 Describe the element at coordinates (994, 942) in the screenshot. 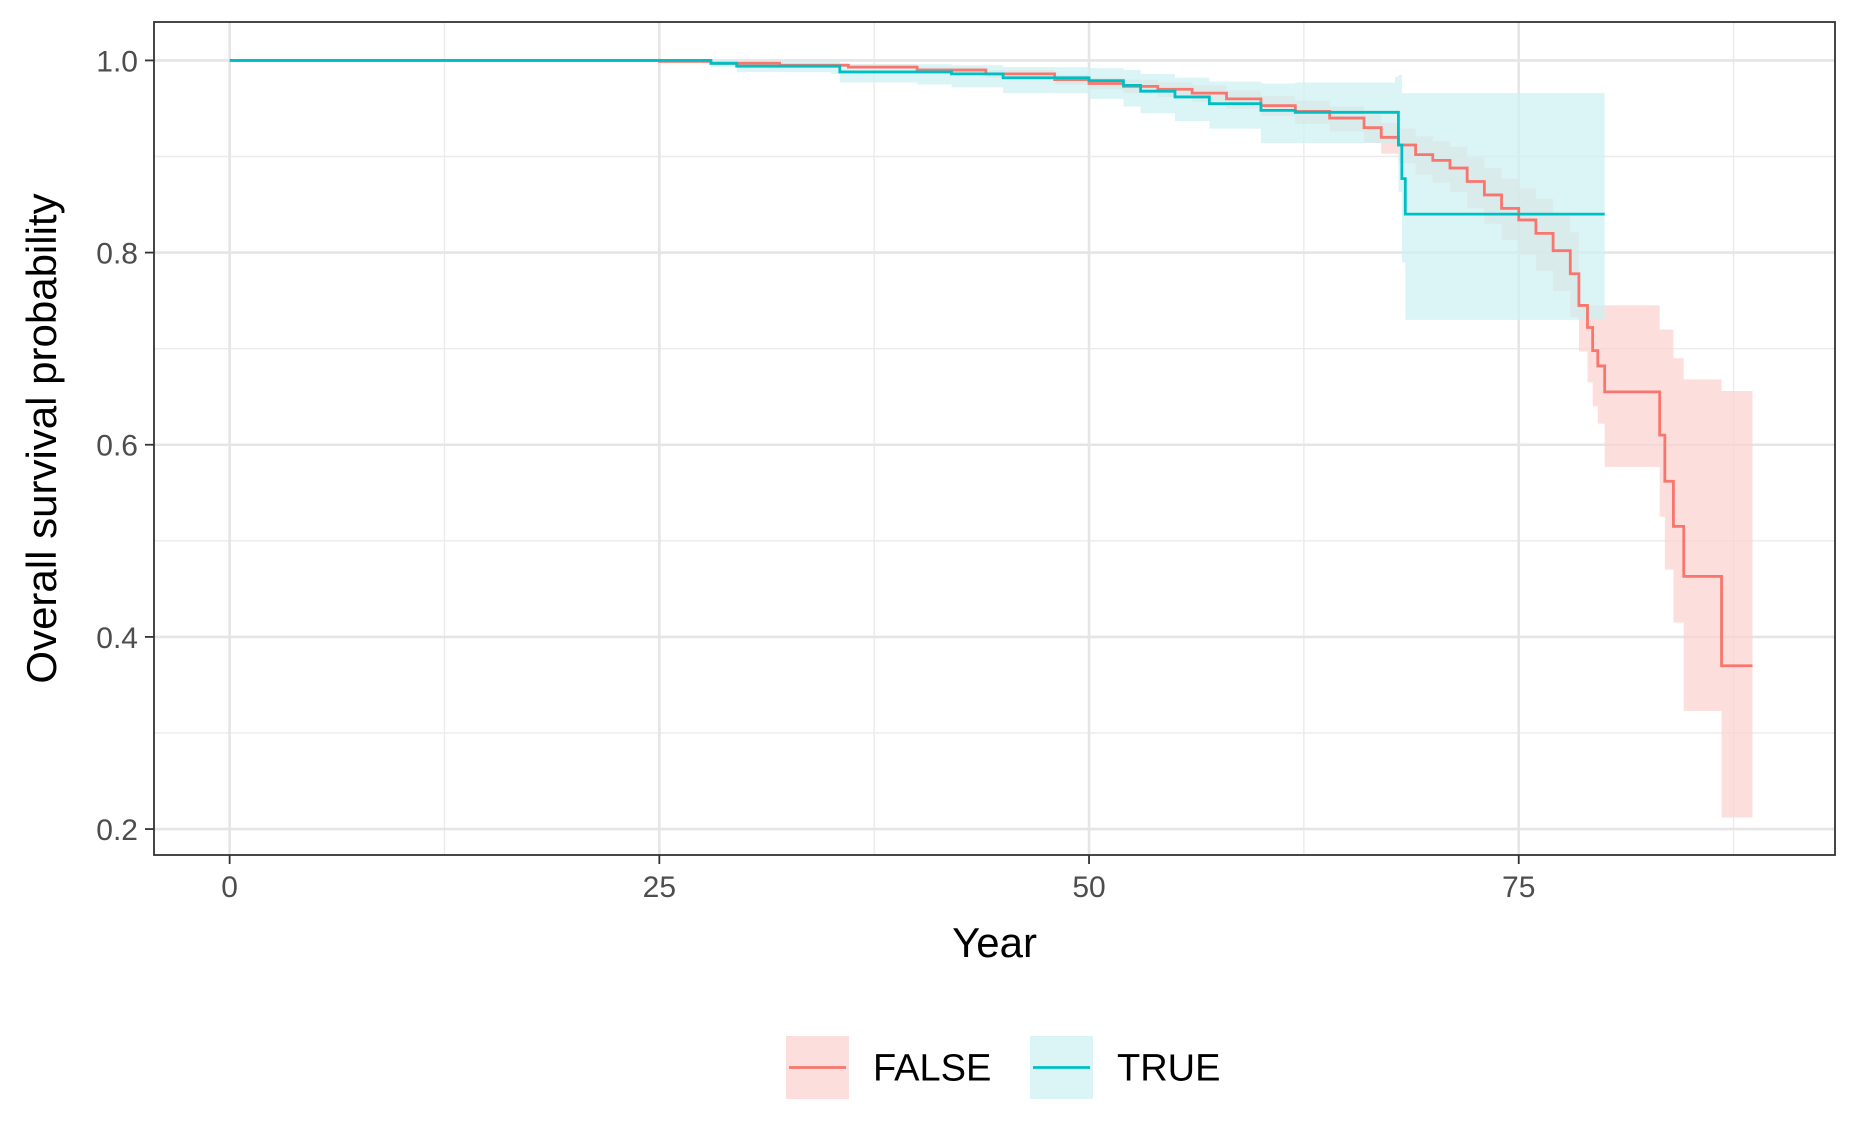

I see `x-axis-title: Year` at that location.